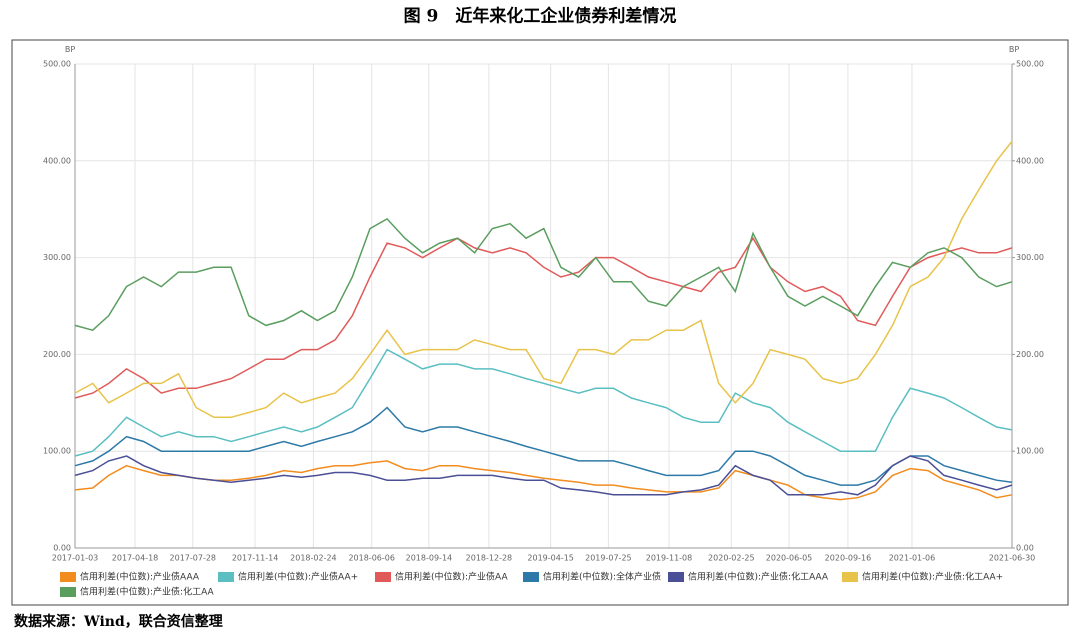 The height and width of the screenshot is (639, 1080). Describe the element at coordinates (75, 558) in the screenshot. I see `x-tick-label: 2017-01-03` at that location.